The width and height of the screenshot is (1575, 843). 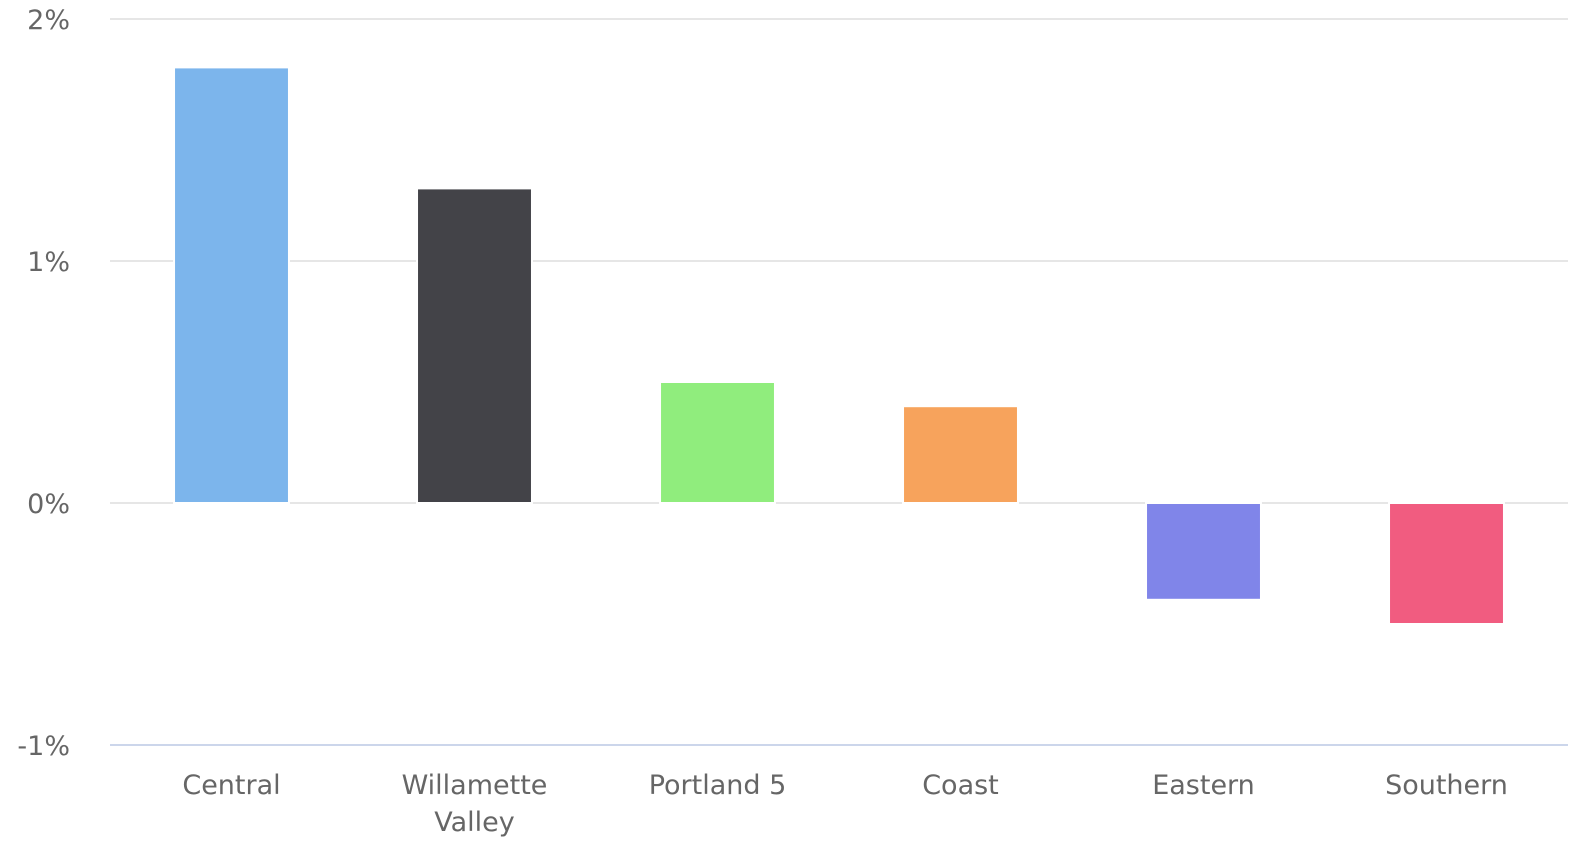 What do you see at coordinates (475, 804) in the screenshot?
I see `x-category-label: Willamette Valley` at bounding box center [475, 804].